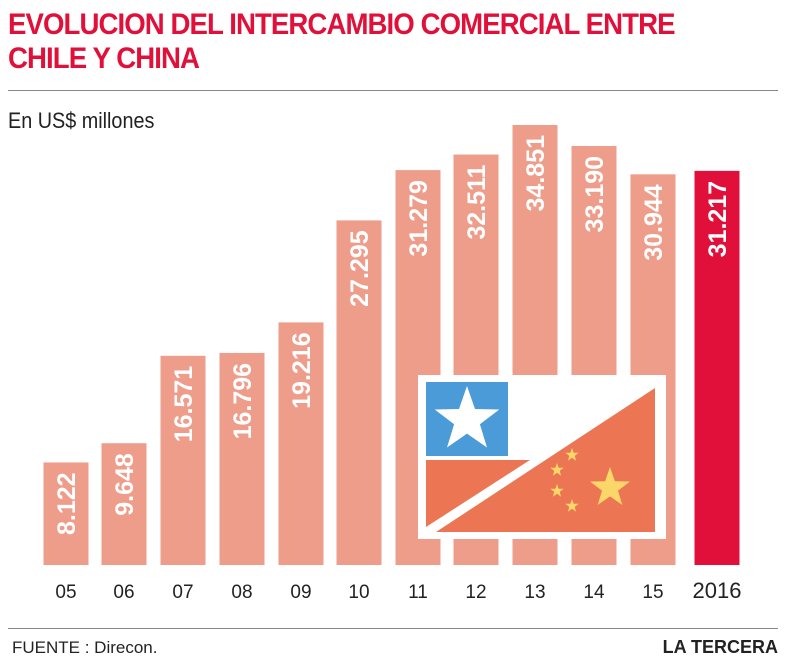  What do you see at coordinates (67, 503) in the screenshot?
I see `data-label-05: 8.122` at bounding box center [67, 503].